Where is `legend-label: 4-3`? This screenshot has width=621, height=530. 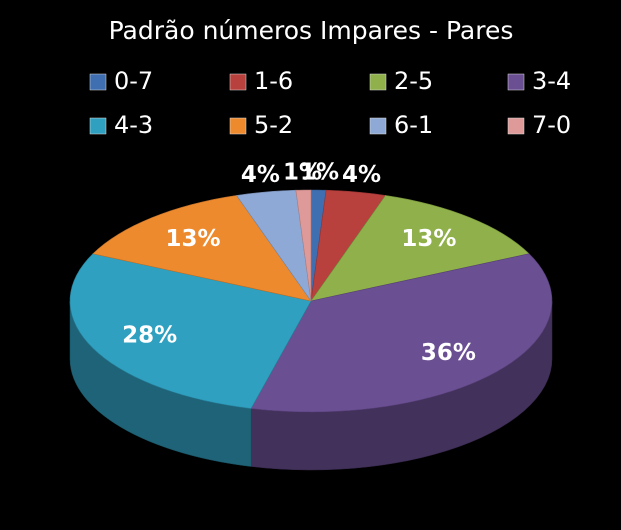 legend-label: 4-3 is located at coordinates (133, 125).